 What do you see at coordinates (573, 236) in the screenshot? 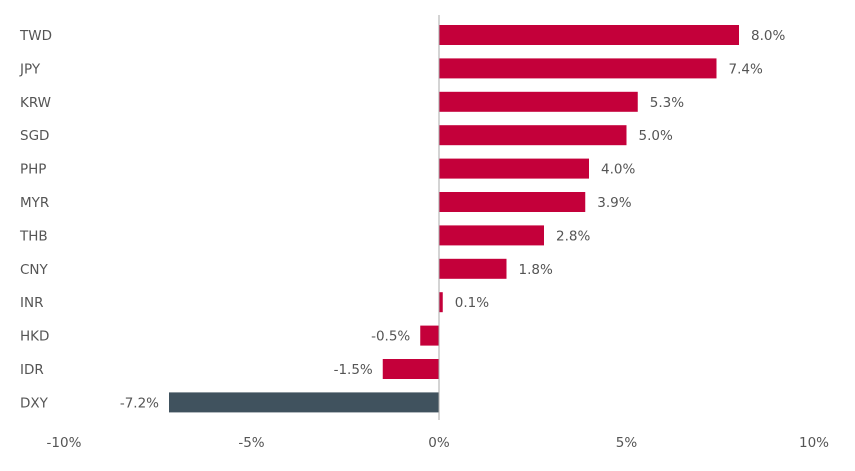
I see `data-label: 2.8%` at bounding box center [573, 236].